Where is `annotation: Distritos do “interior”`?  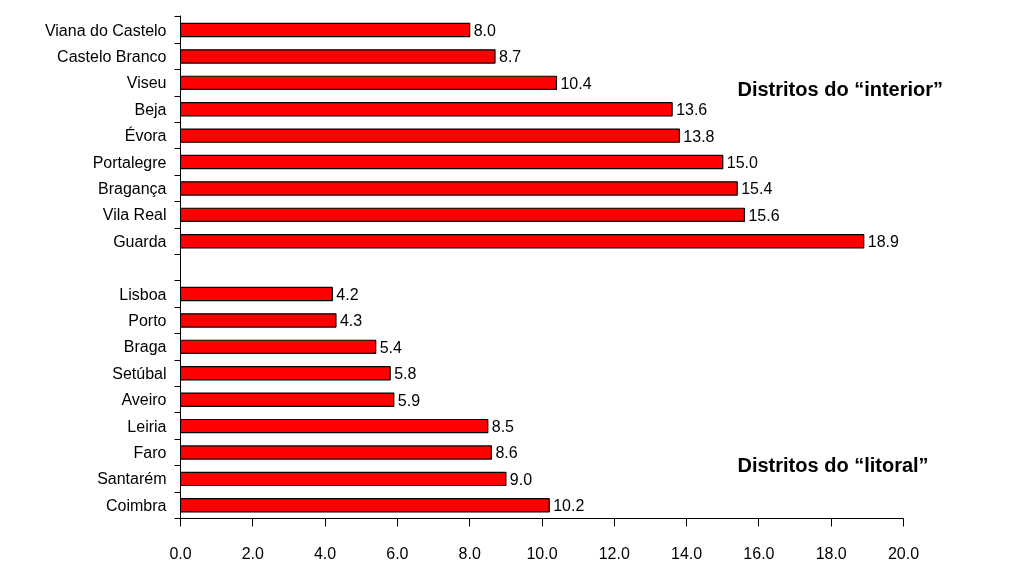 annotation: Distritos do “interior” is located at coordinates (840, 88).